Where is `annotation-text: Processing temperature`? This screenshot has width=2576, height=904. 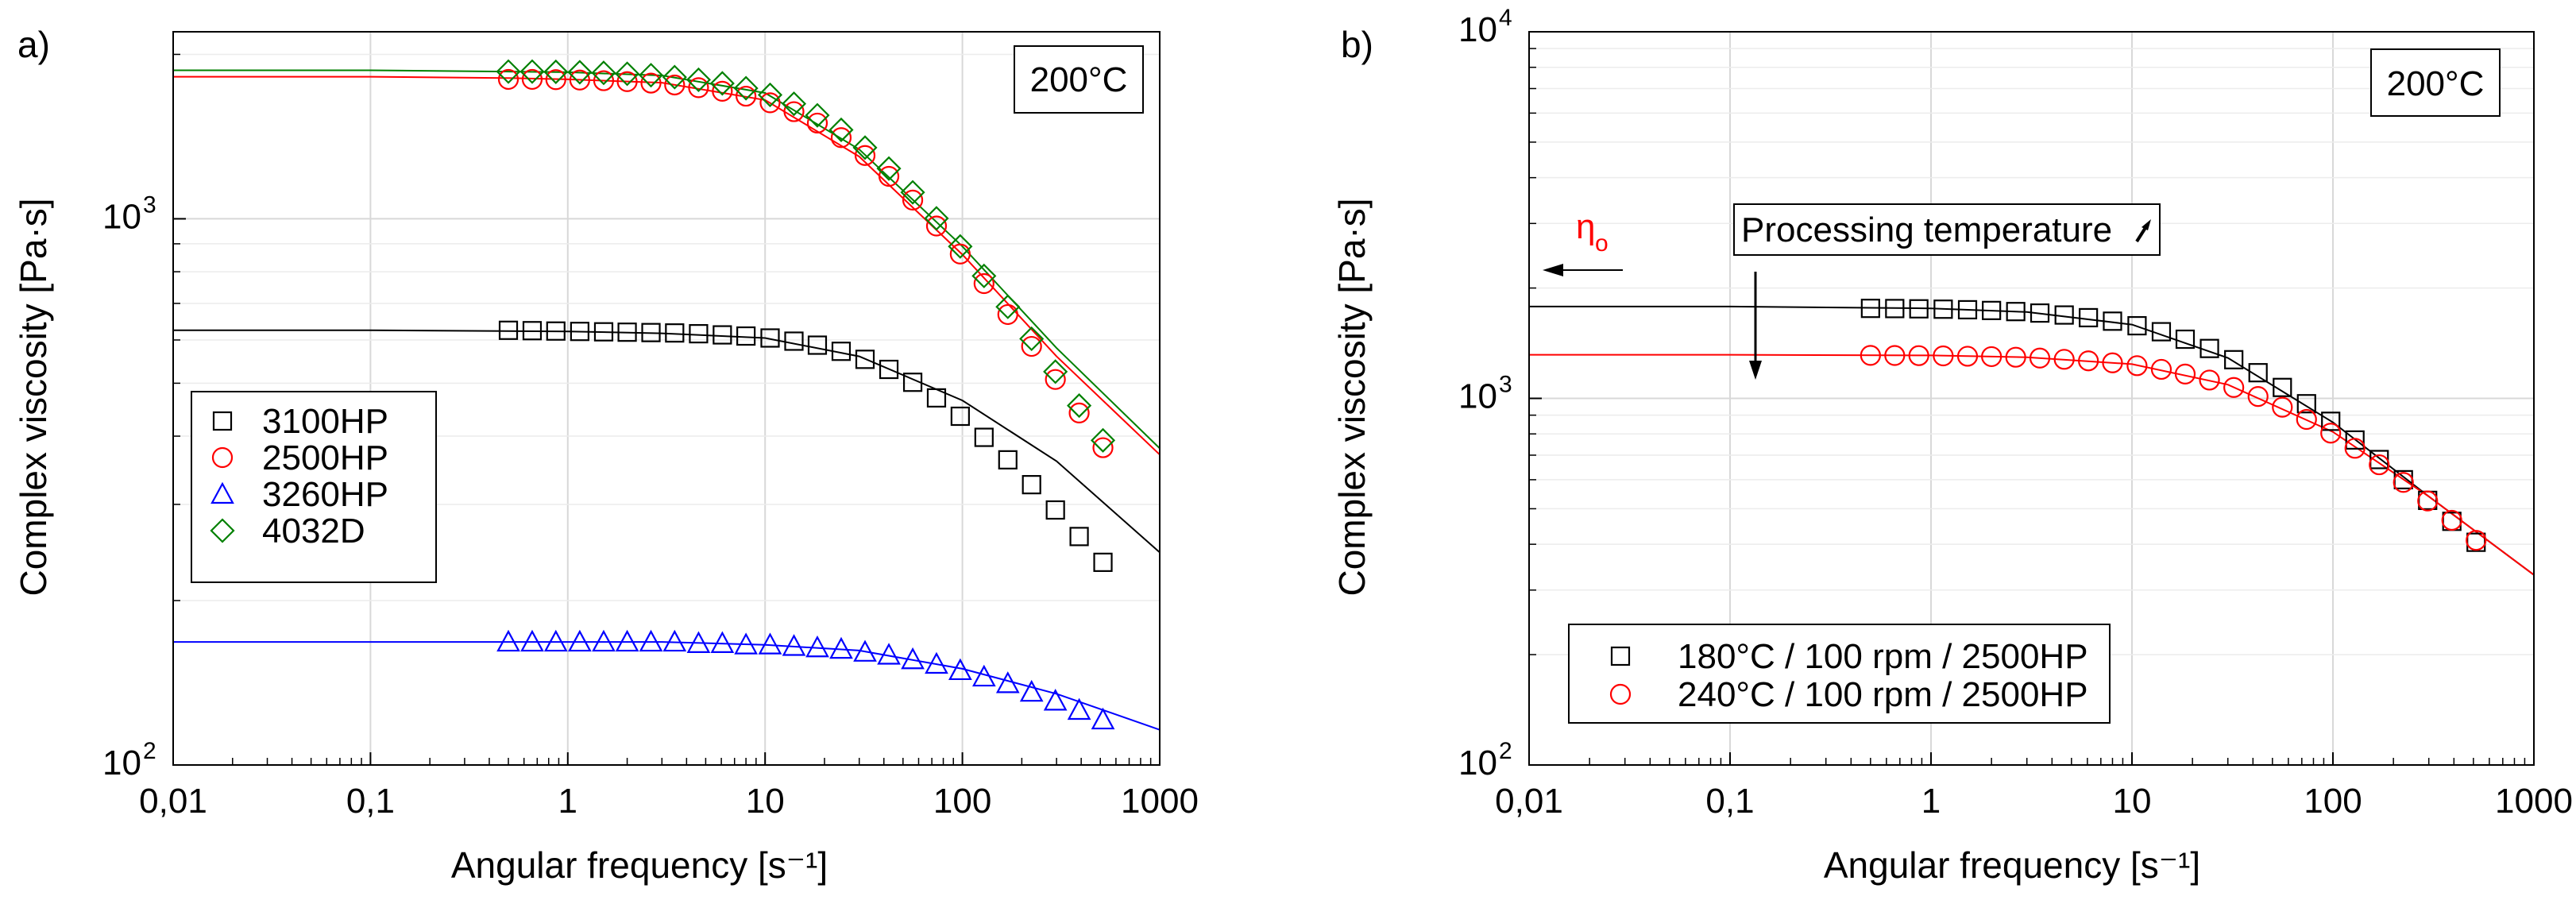 annotation-text: Processing temperature is located at coordinates (1926, 230).